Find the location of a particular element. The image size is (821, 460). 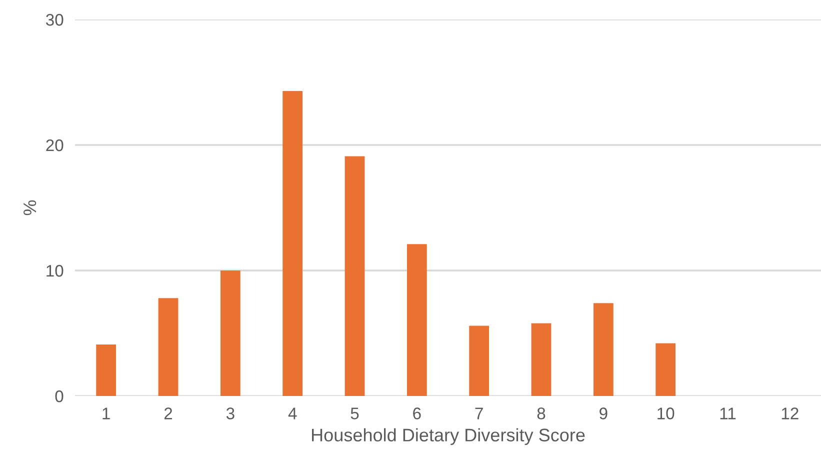

x-axis-title: Household Dietary Diversity Score is located at coordinates (448, 437).